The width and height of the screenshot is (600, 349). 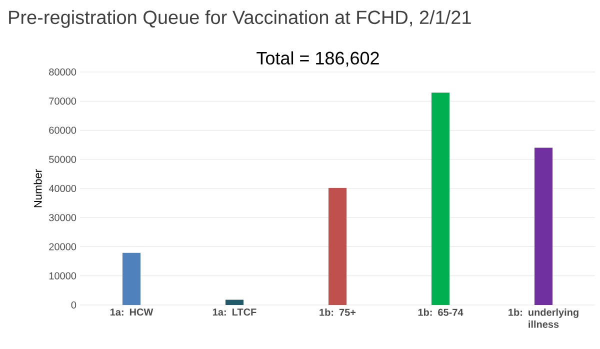 I want to click on x-tick-label: 1a: HCW, so click(x=132, y=312).